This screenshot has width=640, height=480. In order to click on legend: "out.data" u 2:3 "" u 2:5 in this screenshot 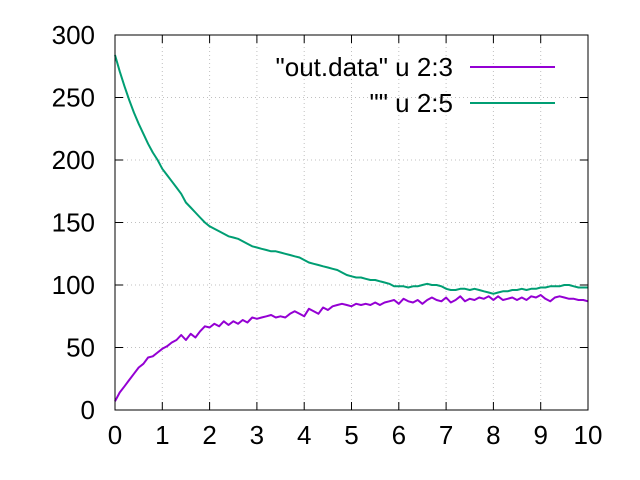, I will do `click(415, 85)`.